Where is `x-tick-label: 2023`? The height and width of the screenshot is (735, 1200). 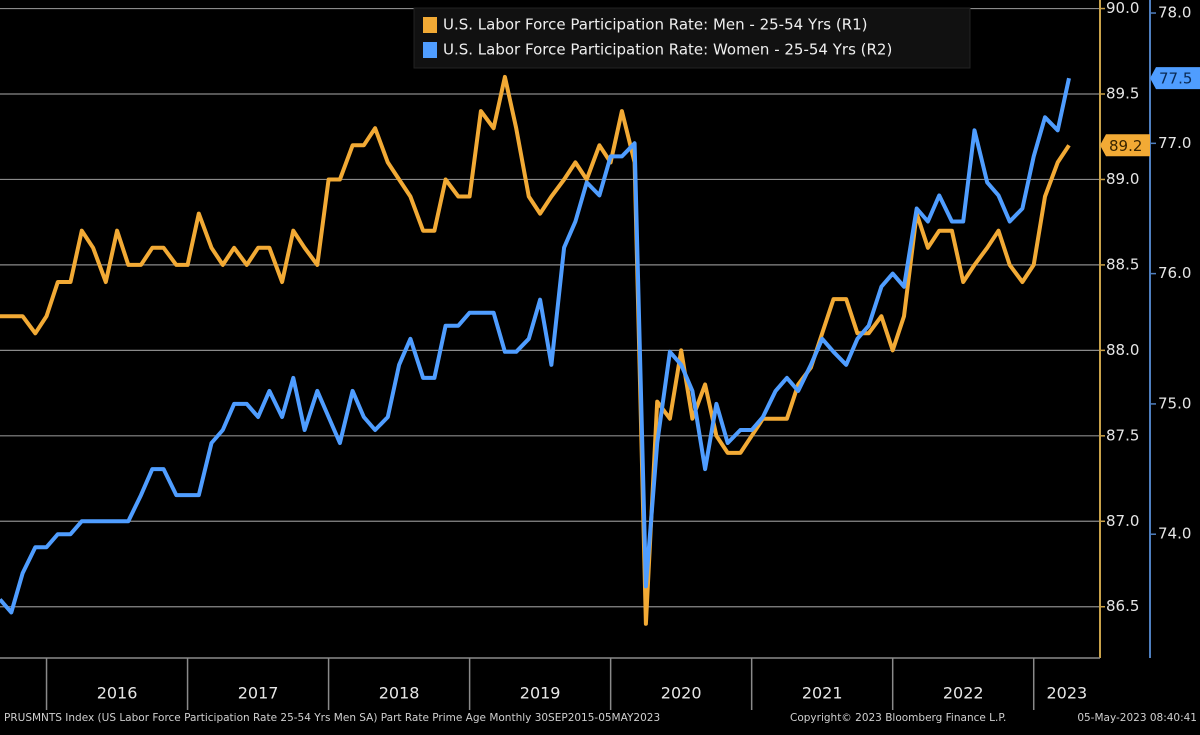
x-tick-label: 2023 is located at coordinates (1066, 693).